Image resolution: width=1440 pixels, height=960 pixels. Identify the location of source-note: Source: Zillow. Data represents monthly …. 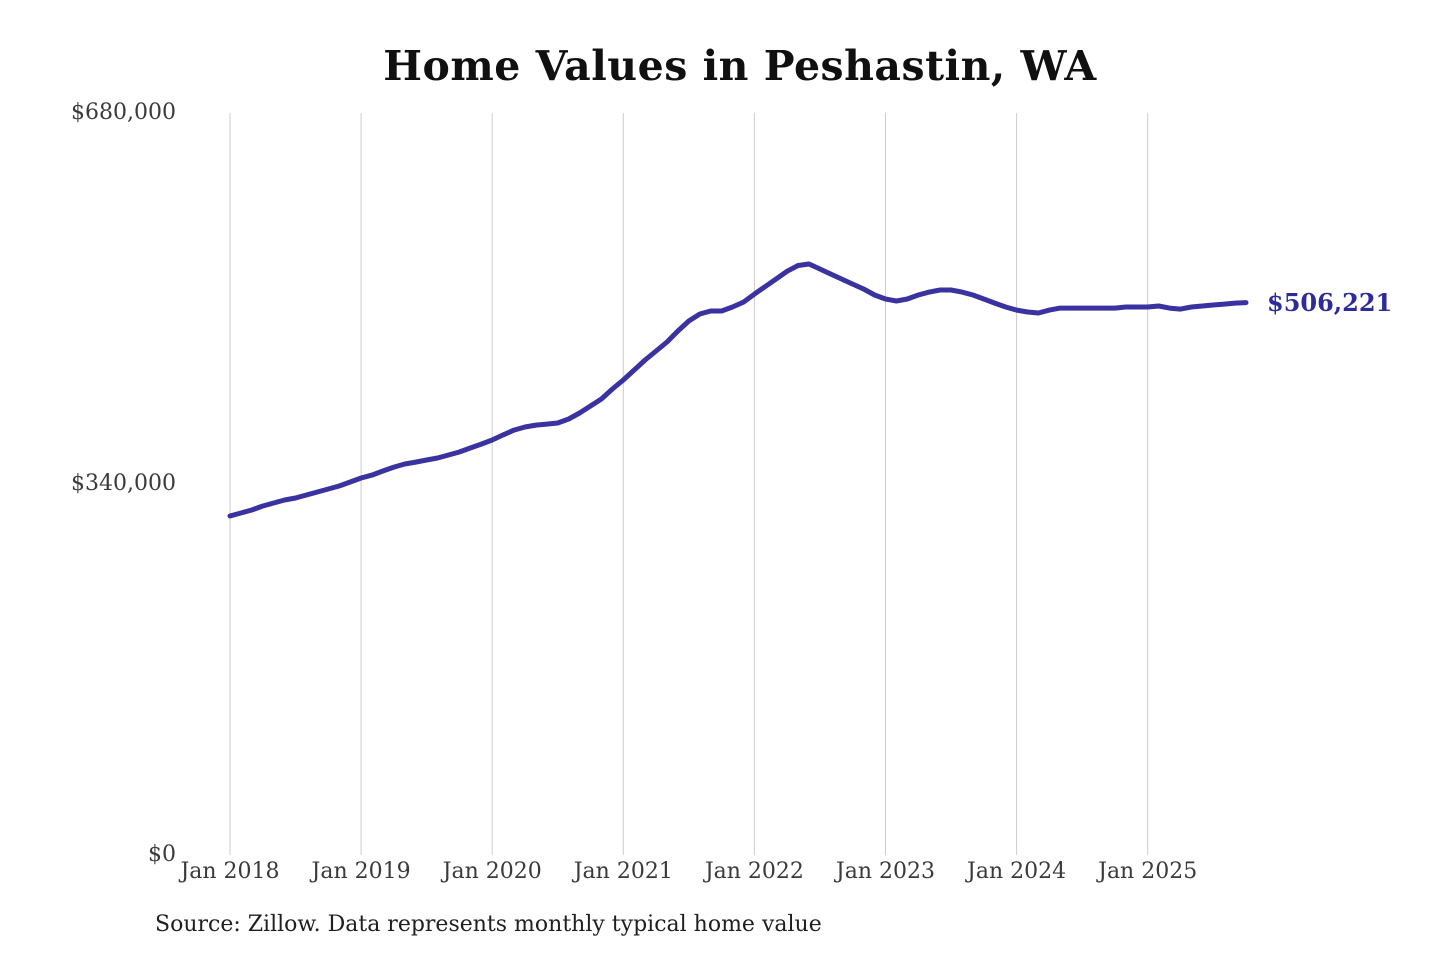
(488, 924).